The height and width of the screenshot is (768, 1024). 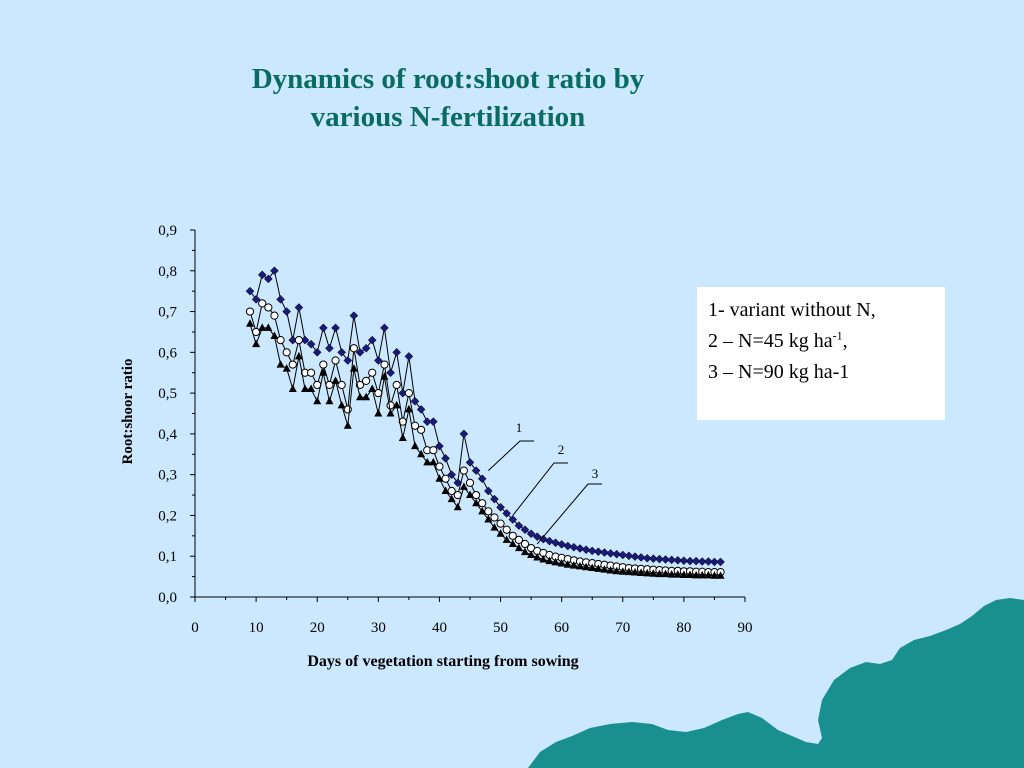 What do you see at coordinates (683, 628) in the screenshot?
I see `x-tick-label: 80` at bounding box center [683, 628].